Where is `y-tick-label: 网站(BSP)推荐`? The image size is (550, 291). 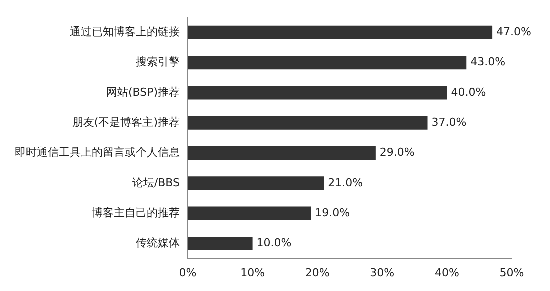
y-tick-label: 网站(BSP)推荐 is located at coordinates (143, 92).